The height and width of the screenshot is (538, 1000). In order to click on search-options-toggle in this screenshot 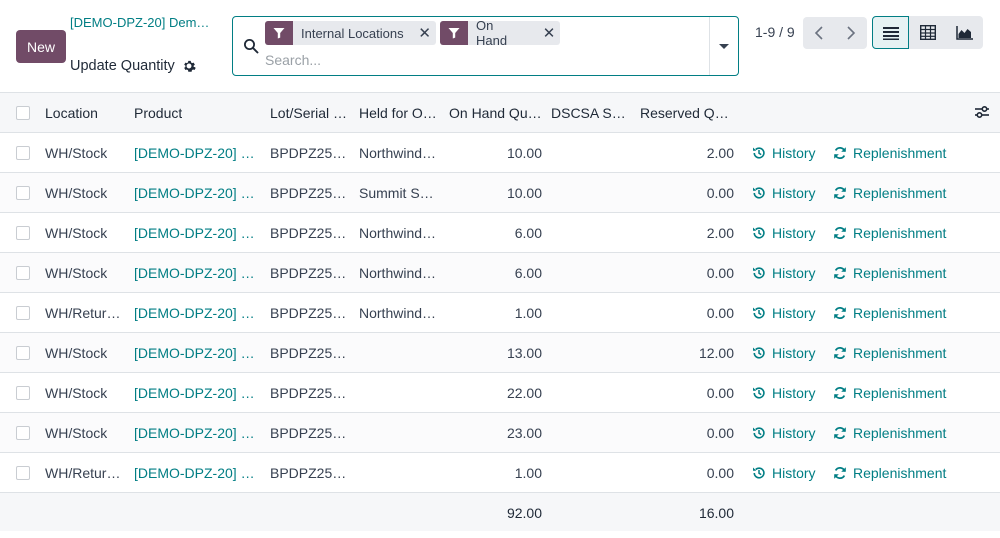, I will do `click(723, 46)`.